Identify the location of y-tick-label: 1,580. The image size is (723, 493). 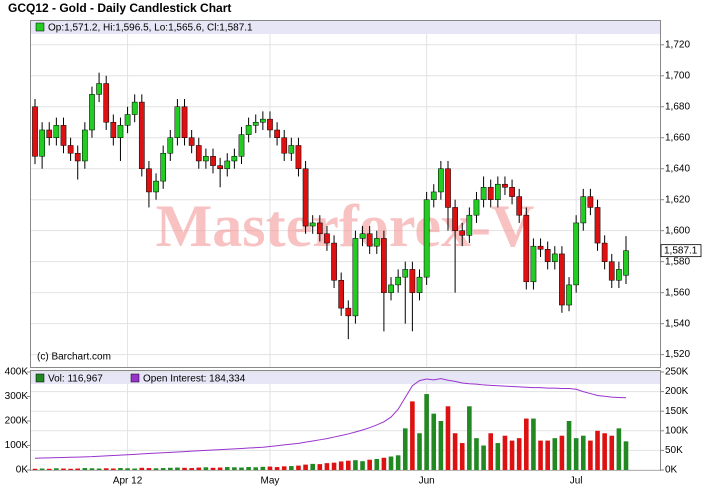
(677, 261).